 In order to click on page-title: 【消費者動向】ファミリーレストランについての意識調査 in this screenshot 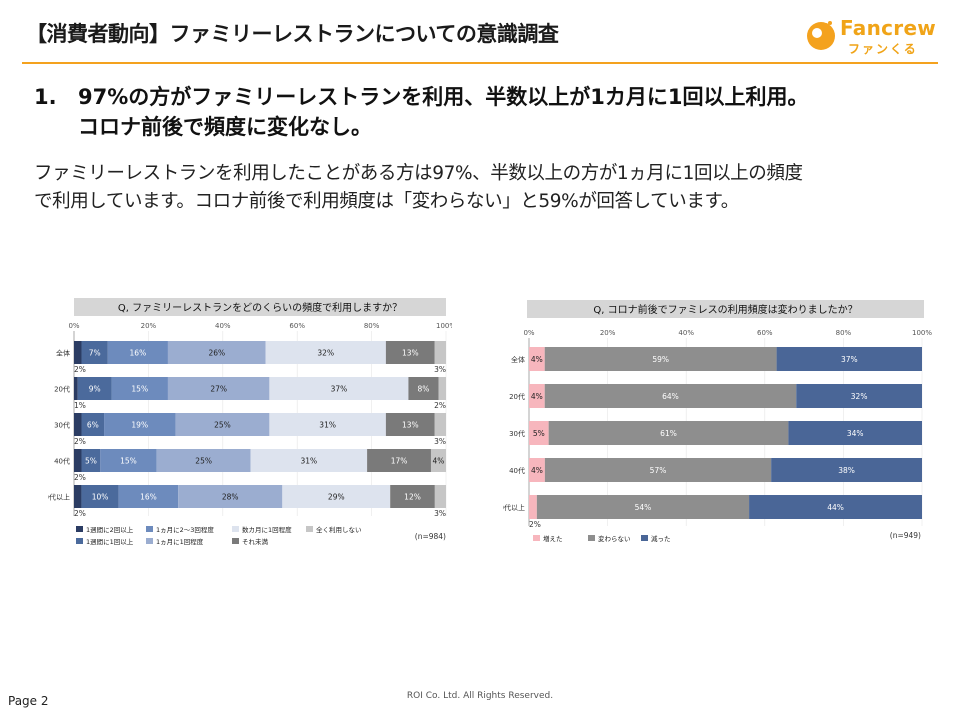, I will do `click(292, 34)`.